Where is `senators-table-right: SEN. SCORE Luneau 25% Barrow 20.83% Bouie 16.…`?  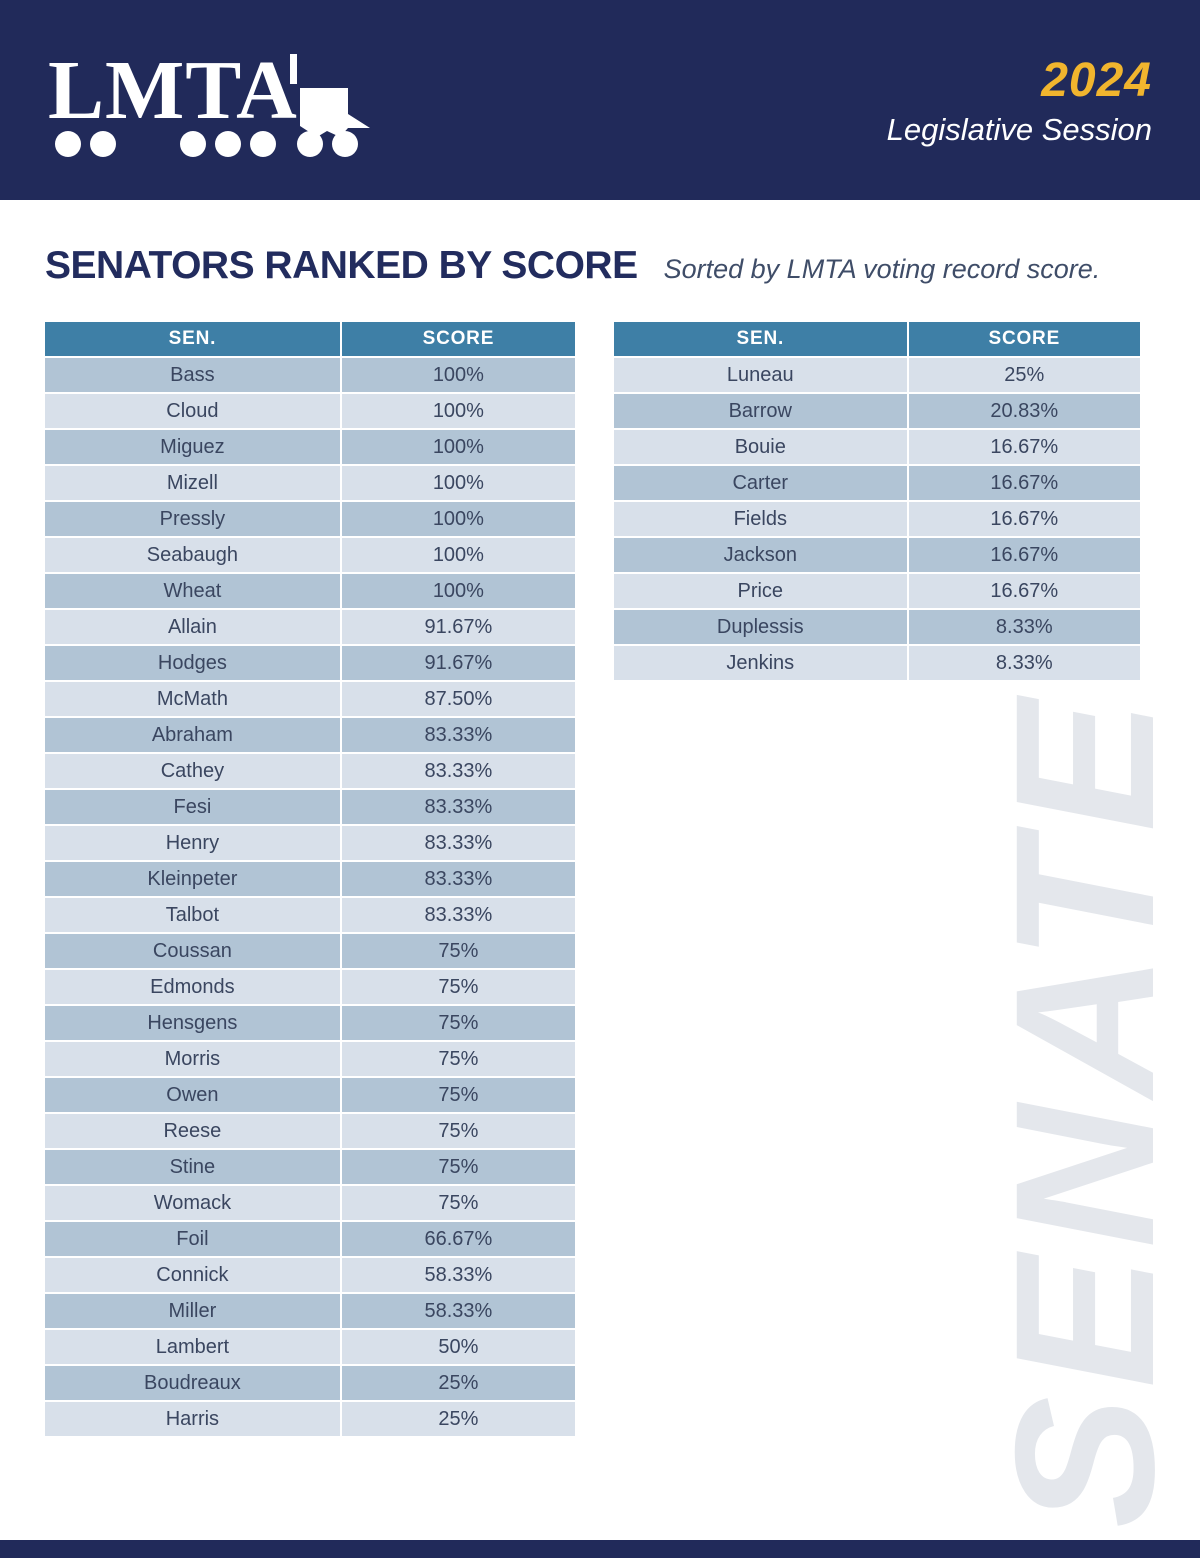 senators-table-right: SEN. SCORE Luneau 25% Barrow 20.83% Bouie 16.… is located at coordinates (877, 502).